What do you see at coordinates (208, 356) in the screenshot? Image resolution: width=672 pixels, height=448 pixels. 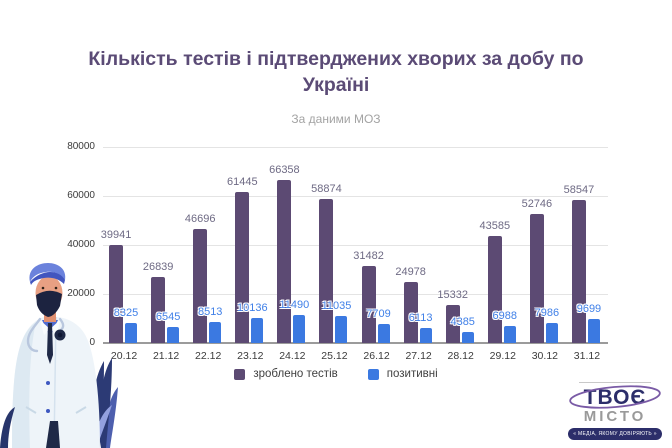 I see `x-axis-label: 22.12` at bounding box center [208, 356].